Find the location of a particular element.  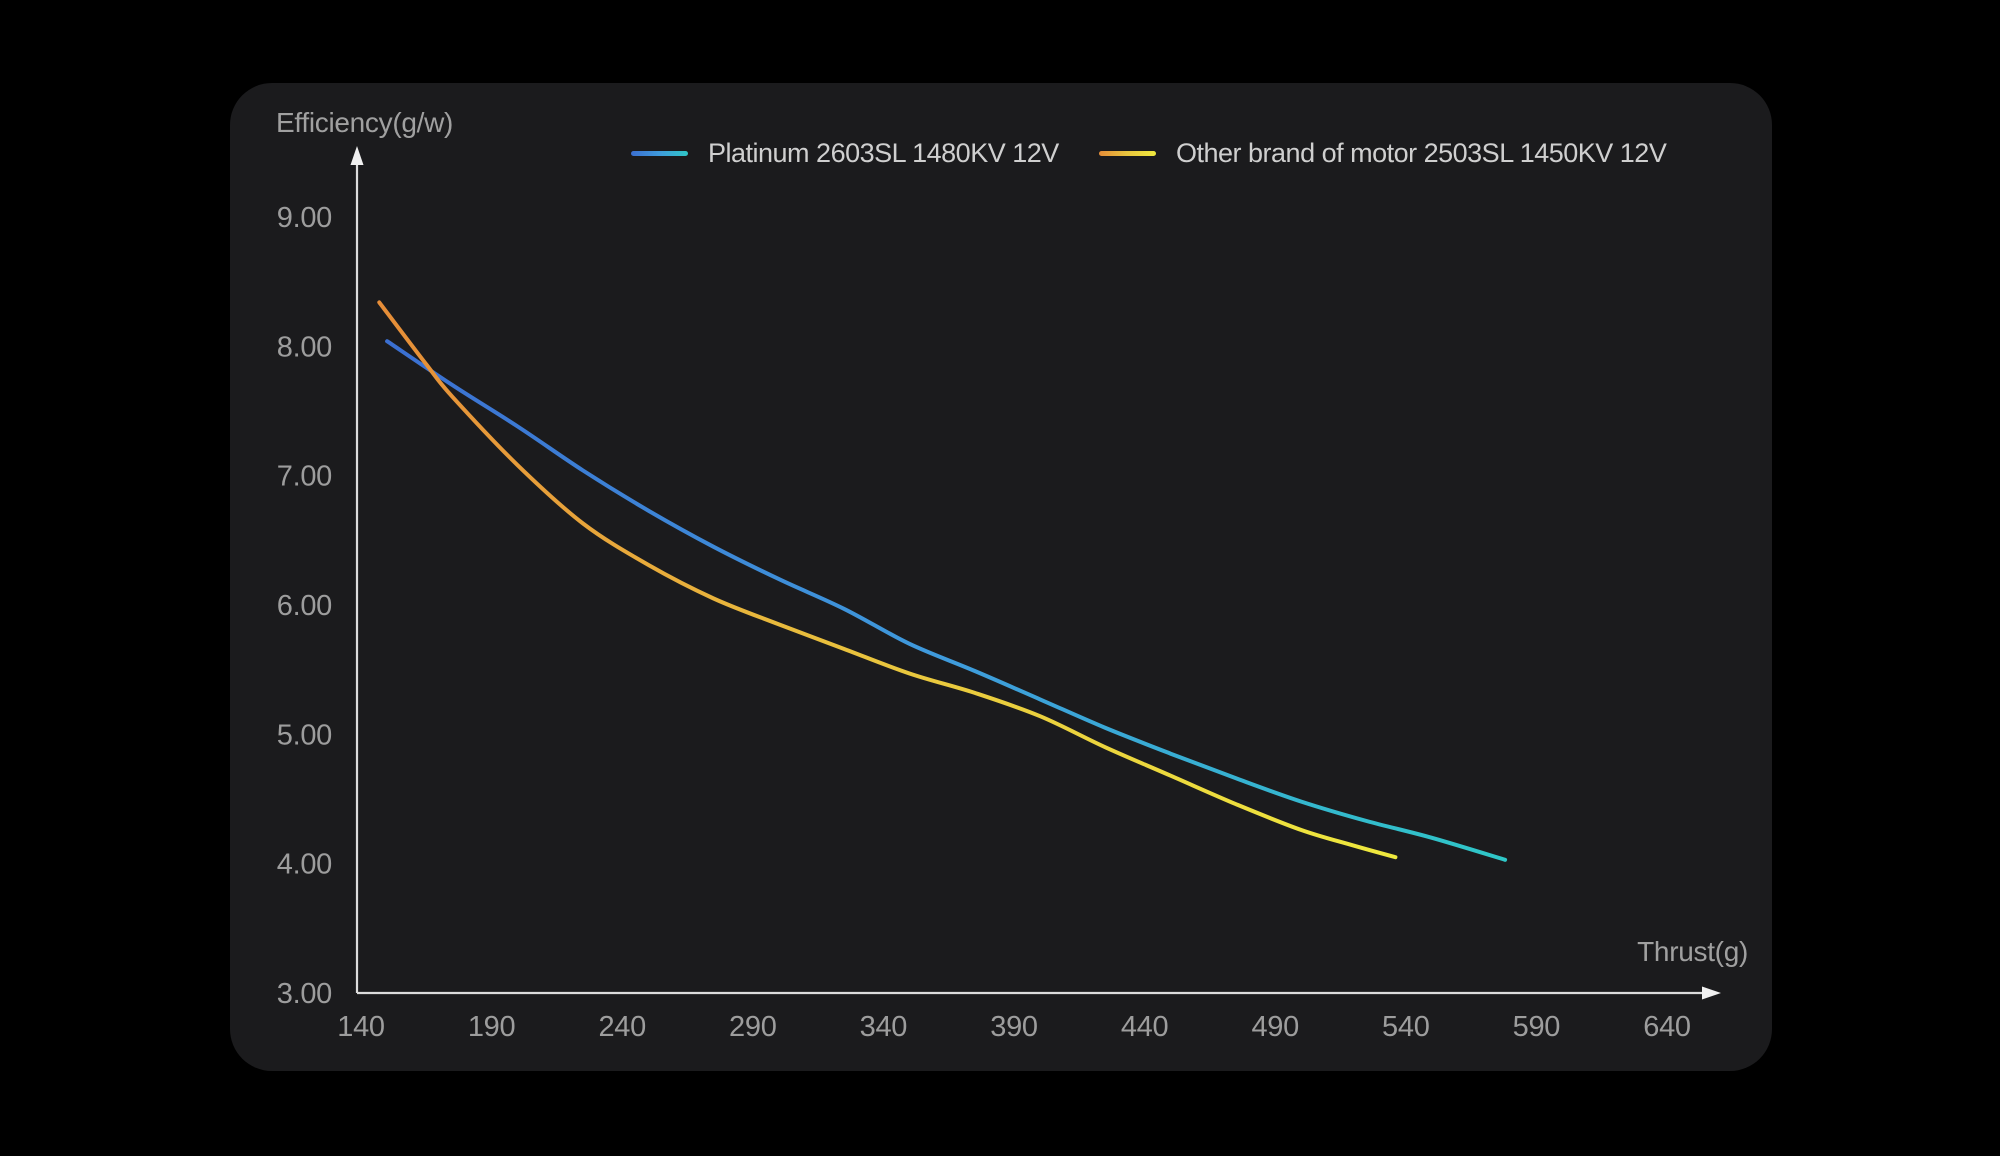

x-tick-label: 340 is located at coordinates (884, 1027).